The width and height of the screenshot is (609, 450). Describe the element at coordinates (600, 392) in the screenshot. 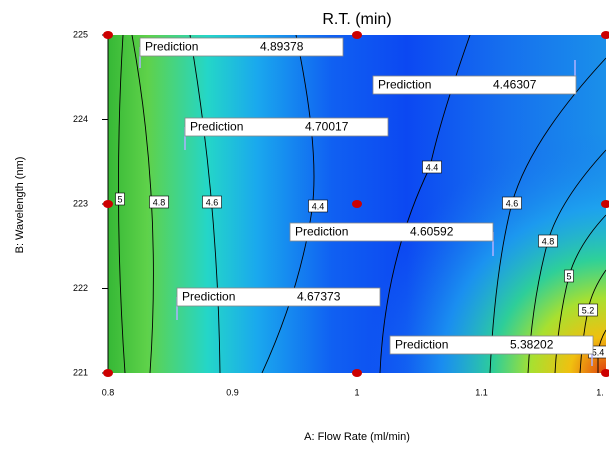

I see `x-tick-label: 1.` at that location.